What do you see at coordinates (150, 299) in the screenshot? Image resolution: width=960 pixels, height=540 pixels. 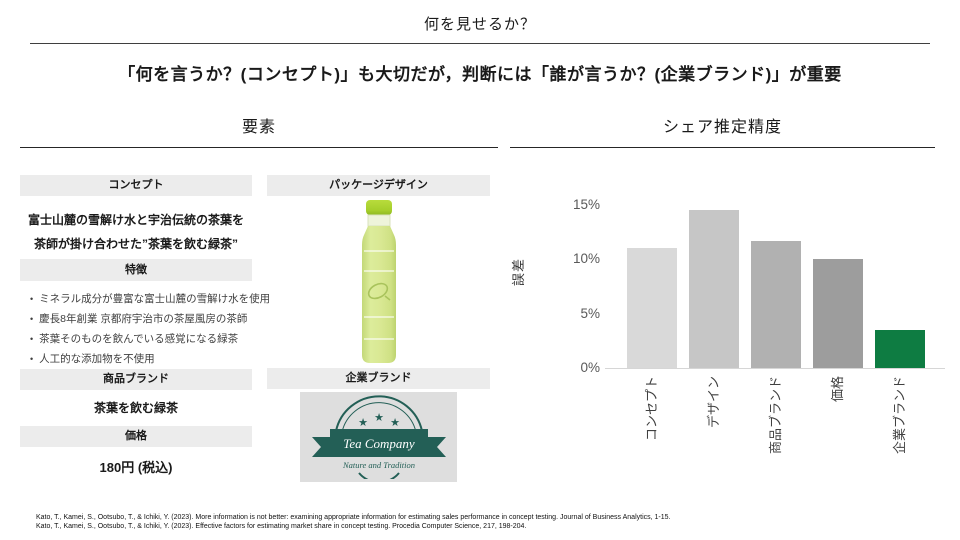 I see `feature-item: • ミネラル成分が豊富な富士山麓の雪解け水を使用` at bounding box center [150, 299].